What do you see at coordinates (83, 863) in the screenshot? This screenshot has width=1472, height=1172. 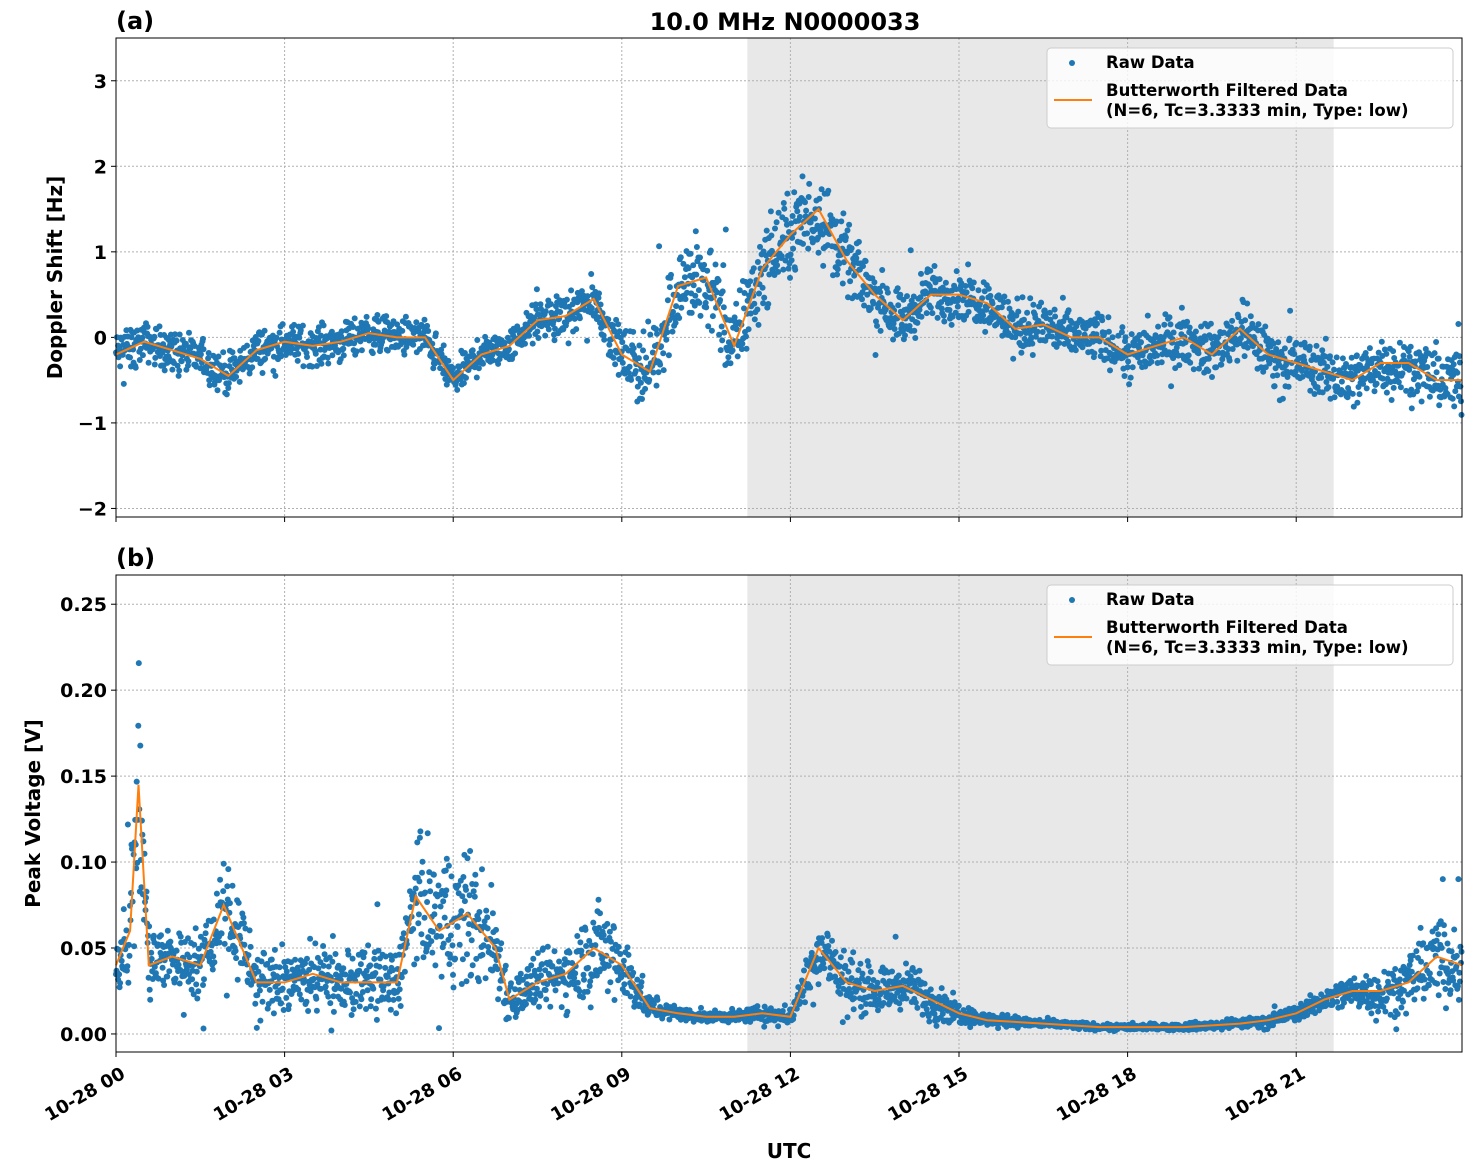 I see `y-tick-label: 0.10` at bounding box center [83, 863].